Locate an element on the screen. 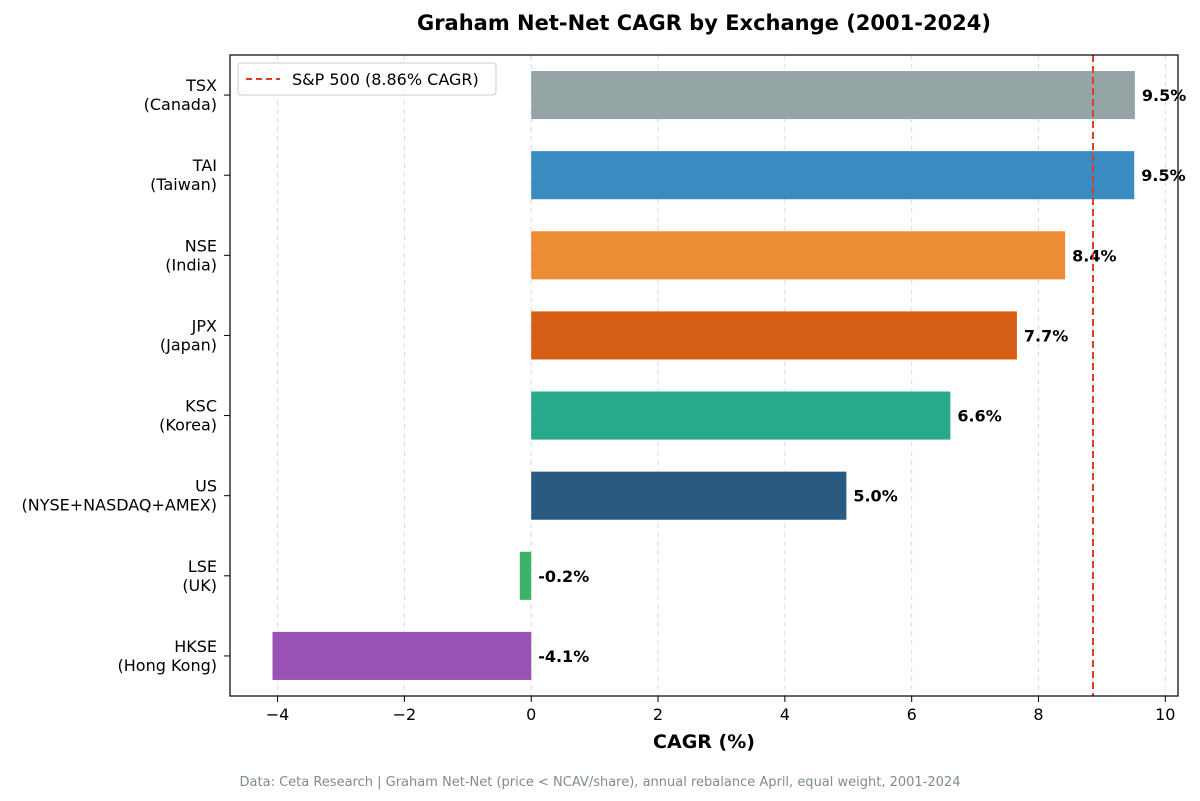 This screenshot has width=1200, height=801. bar-tsx is located at coordinates (833, 95).